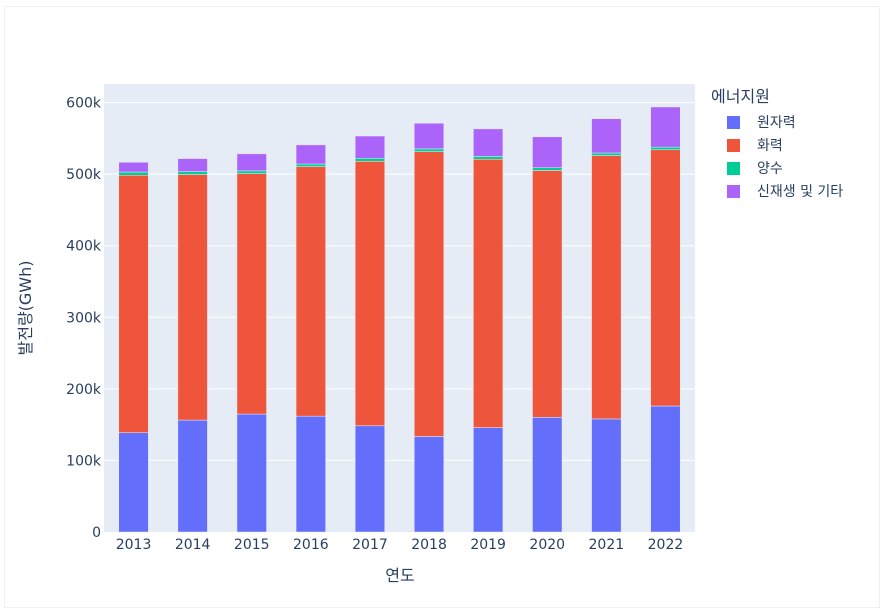 The image size is (883, 612). Describe the element at coordinates (740, 96) in the screenshot. I see `legend-title: 에너지원` at that location.